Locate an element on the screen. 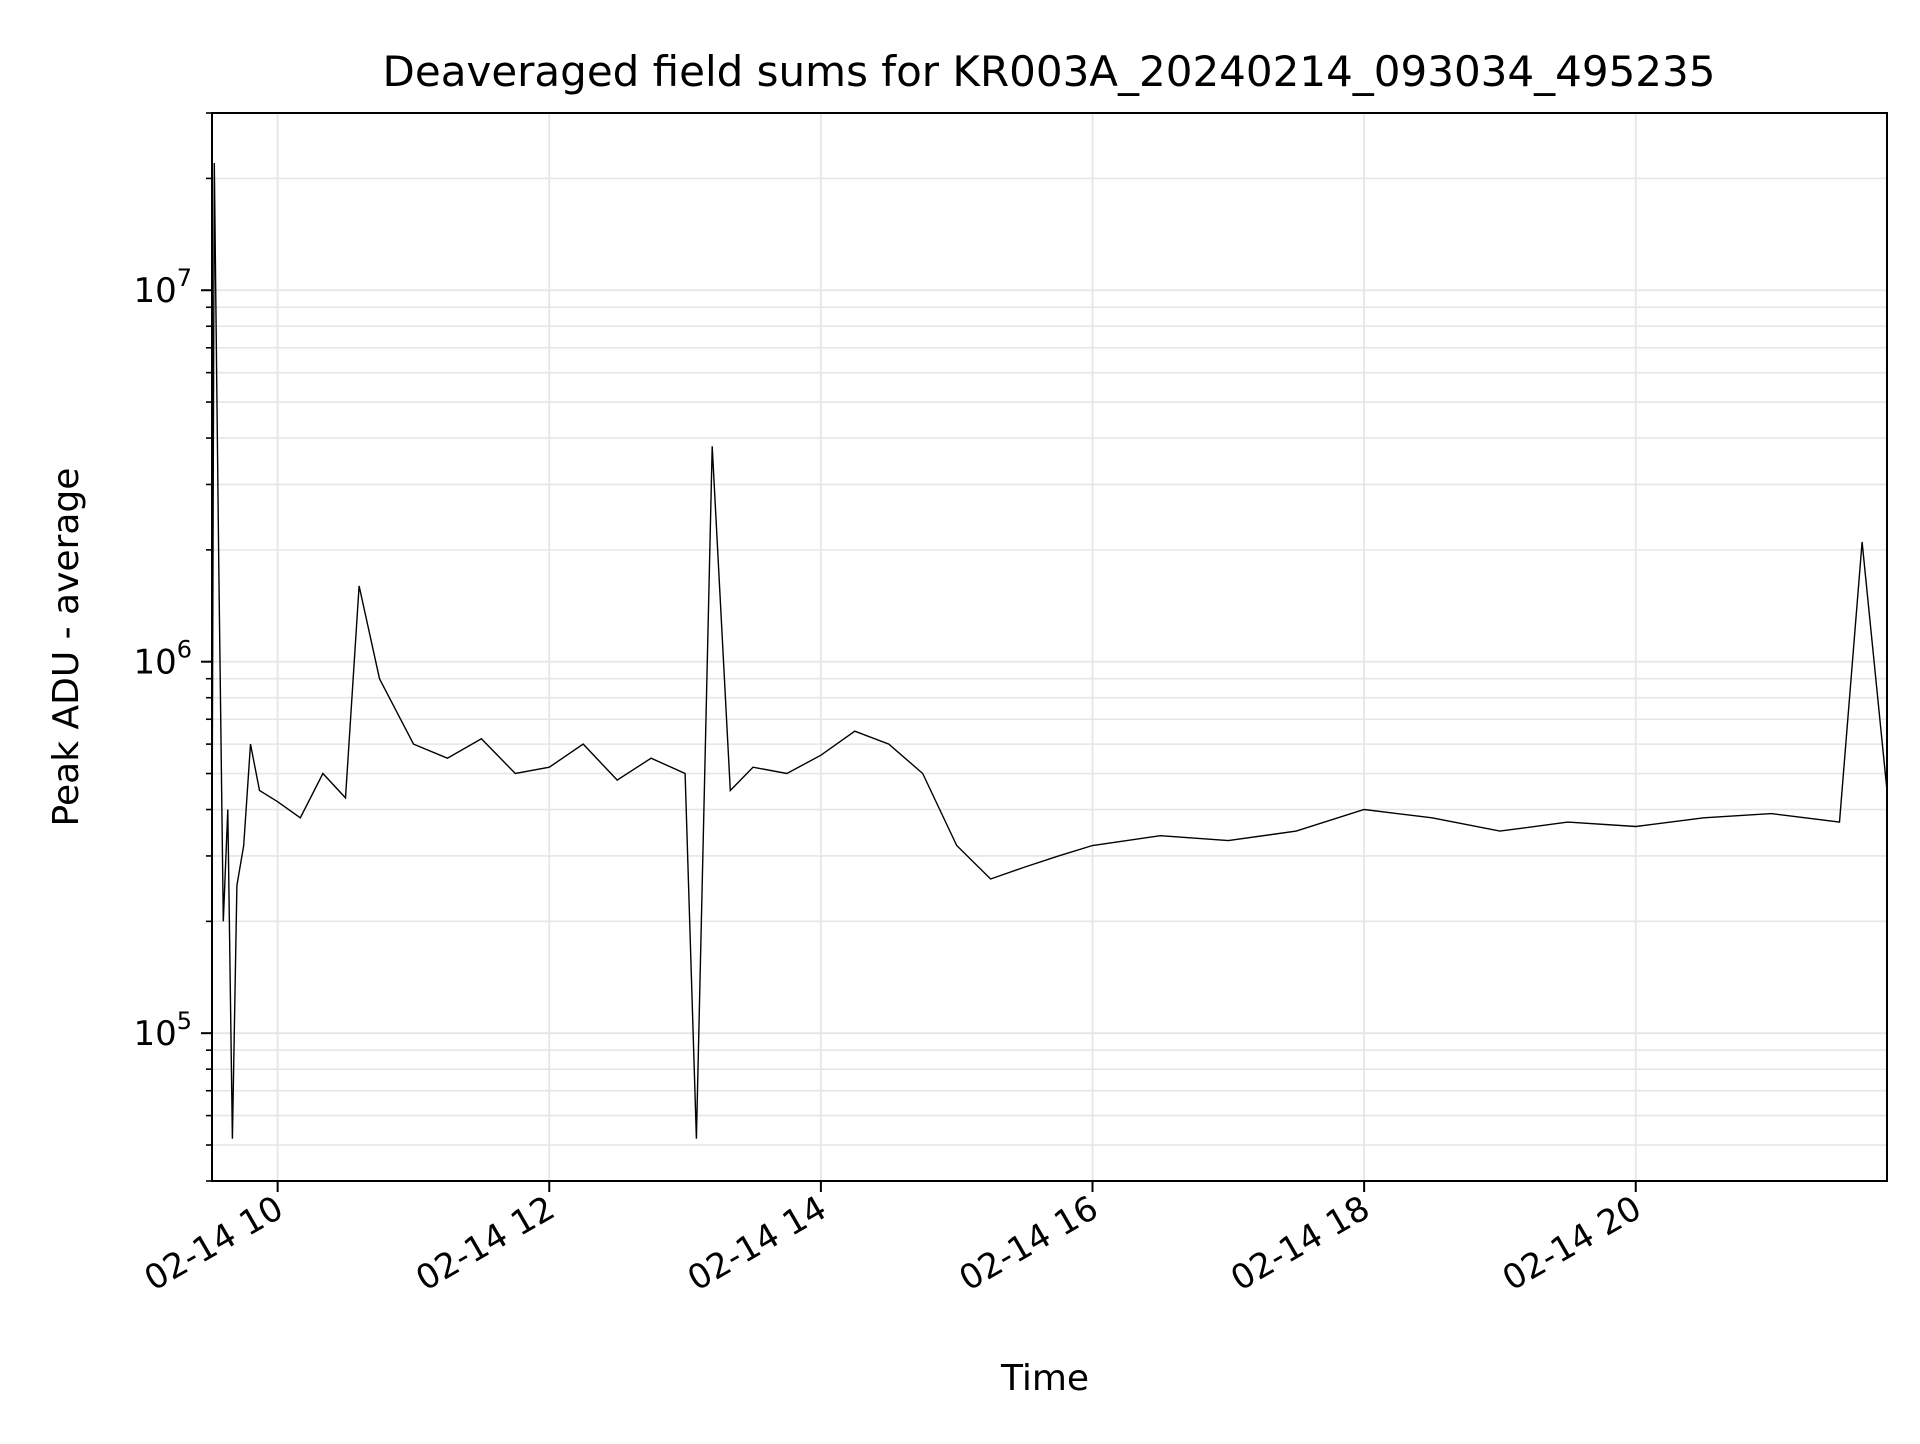  x-tick-label: 02-14 12 is located at coordinates (485, 1243).